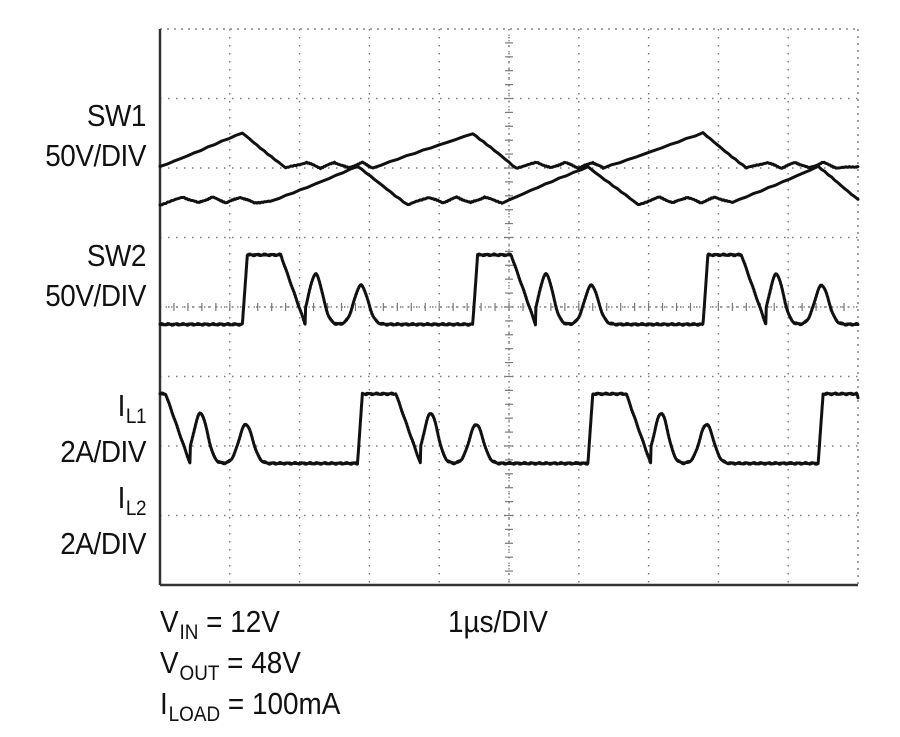 The width and height of the screenshot is (900, 737). Describe the element at coordinates (230, 665) in the screenshot. I see `condition-vout: VOUT = 48V` at that location.